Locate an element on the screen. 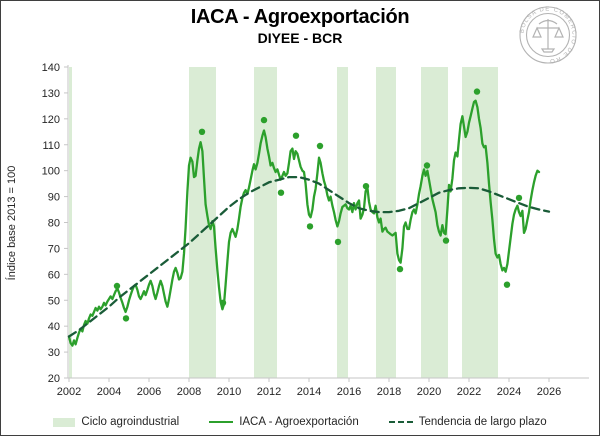 The height and width of the screenshot is (436, 600). y-tick-label: 90 is located at coordinates (54, 198).